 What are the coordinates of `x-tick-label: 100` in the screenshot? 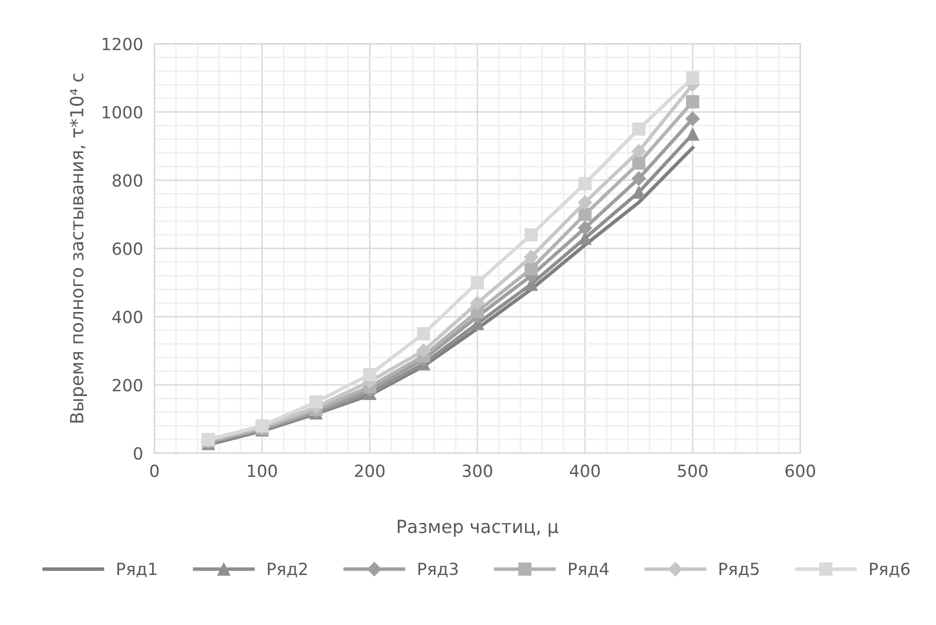 It's located at (262, 471).